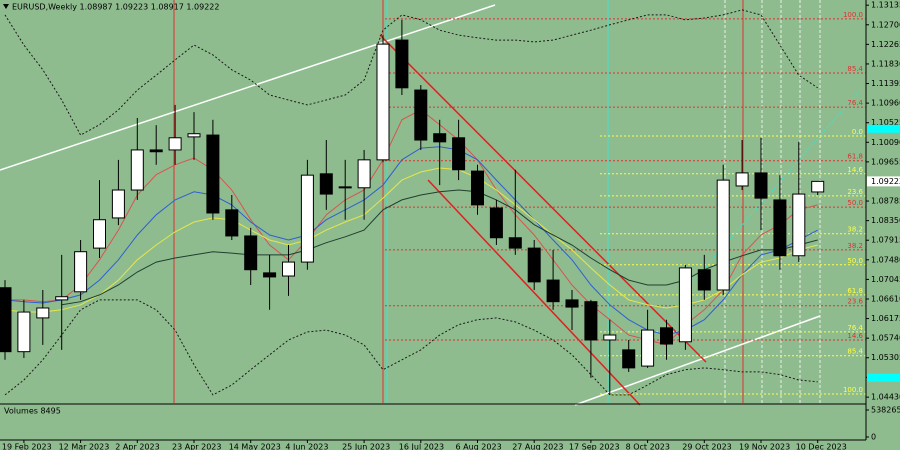  I want to click on fib-level-label: 0.0, so click(857, 132).